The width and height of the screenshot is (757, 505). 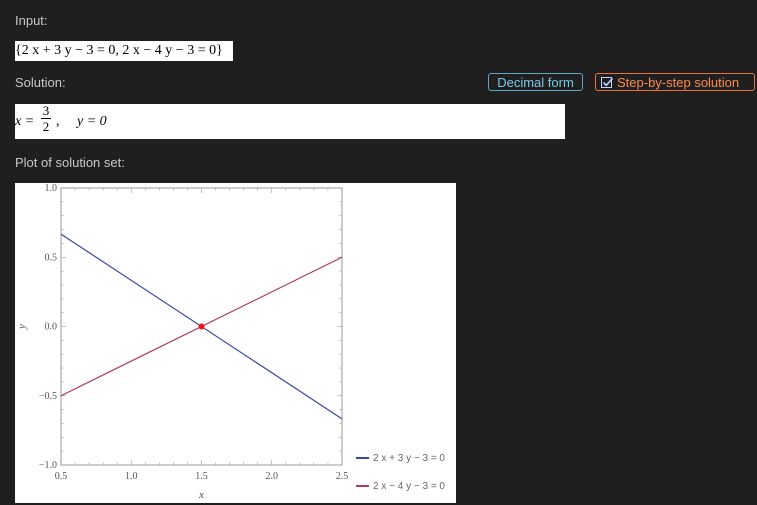 What do you see at coordinates (48, 465) in the screenshot?
I see `y-tick-label: −1.0` at bounding box center [48, 465].